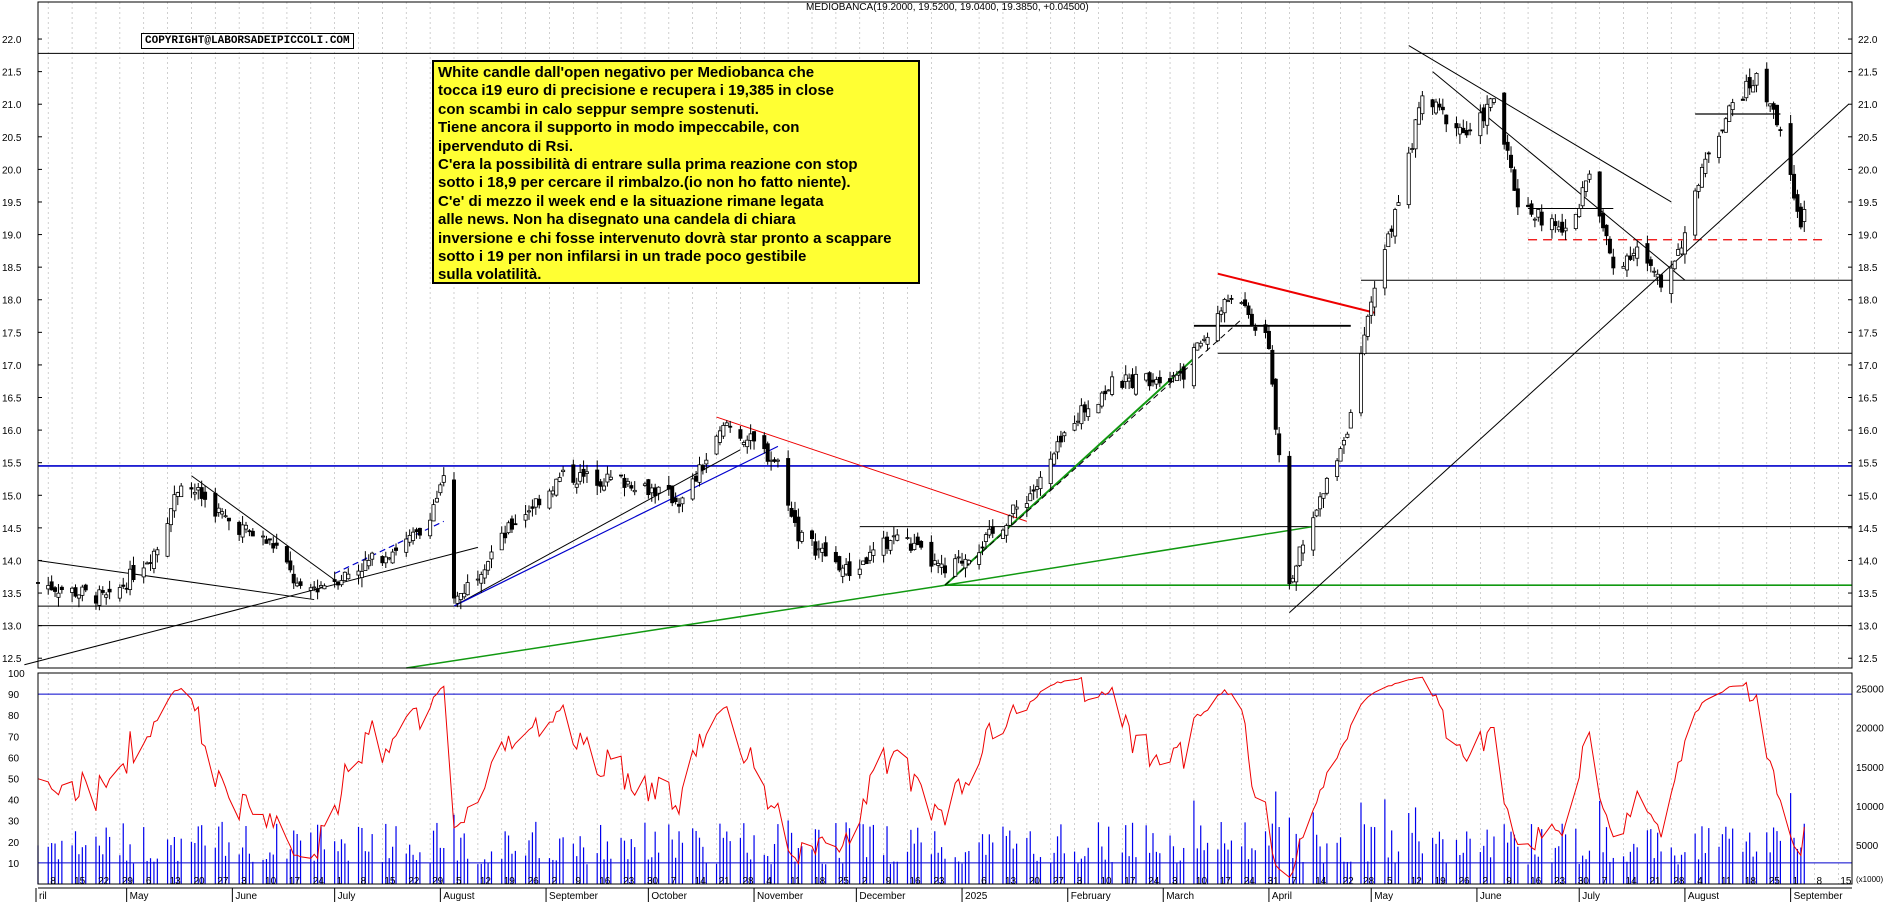 The height and width of the screenshot is (902, 1890). What do you see at coordinates (748, 881) in the screenshot?
I see `x-day-tick-label: 28` at bounding box center [748, 881].